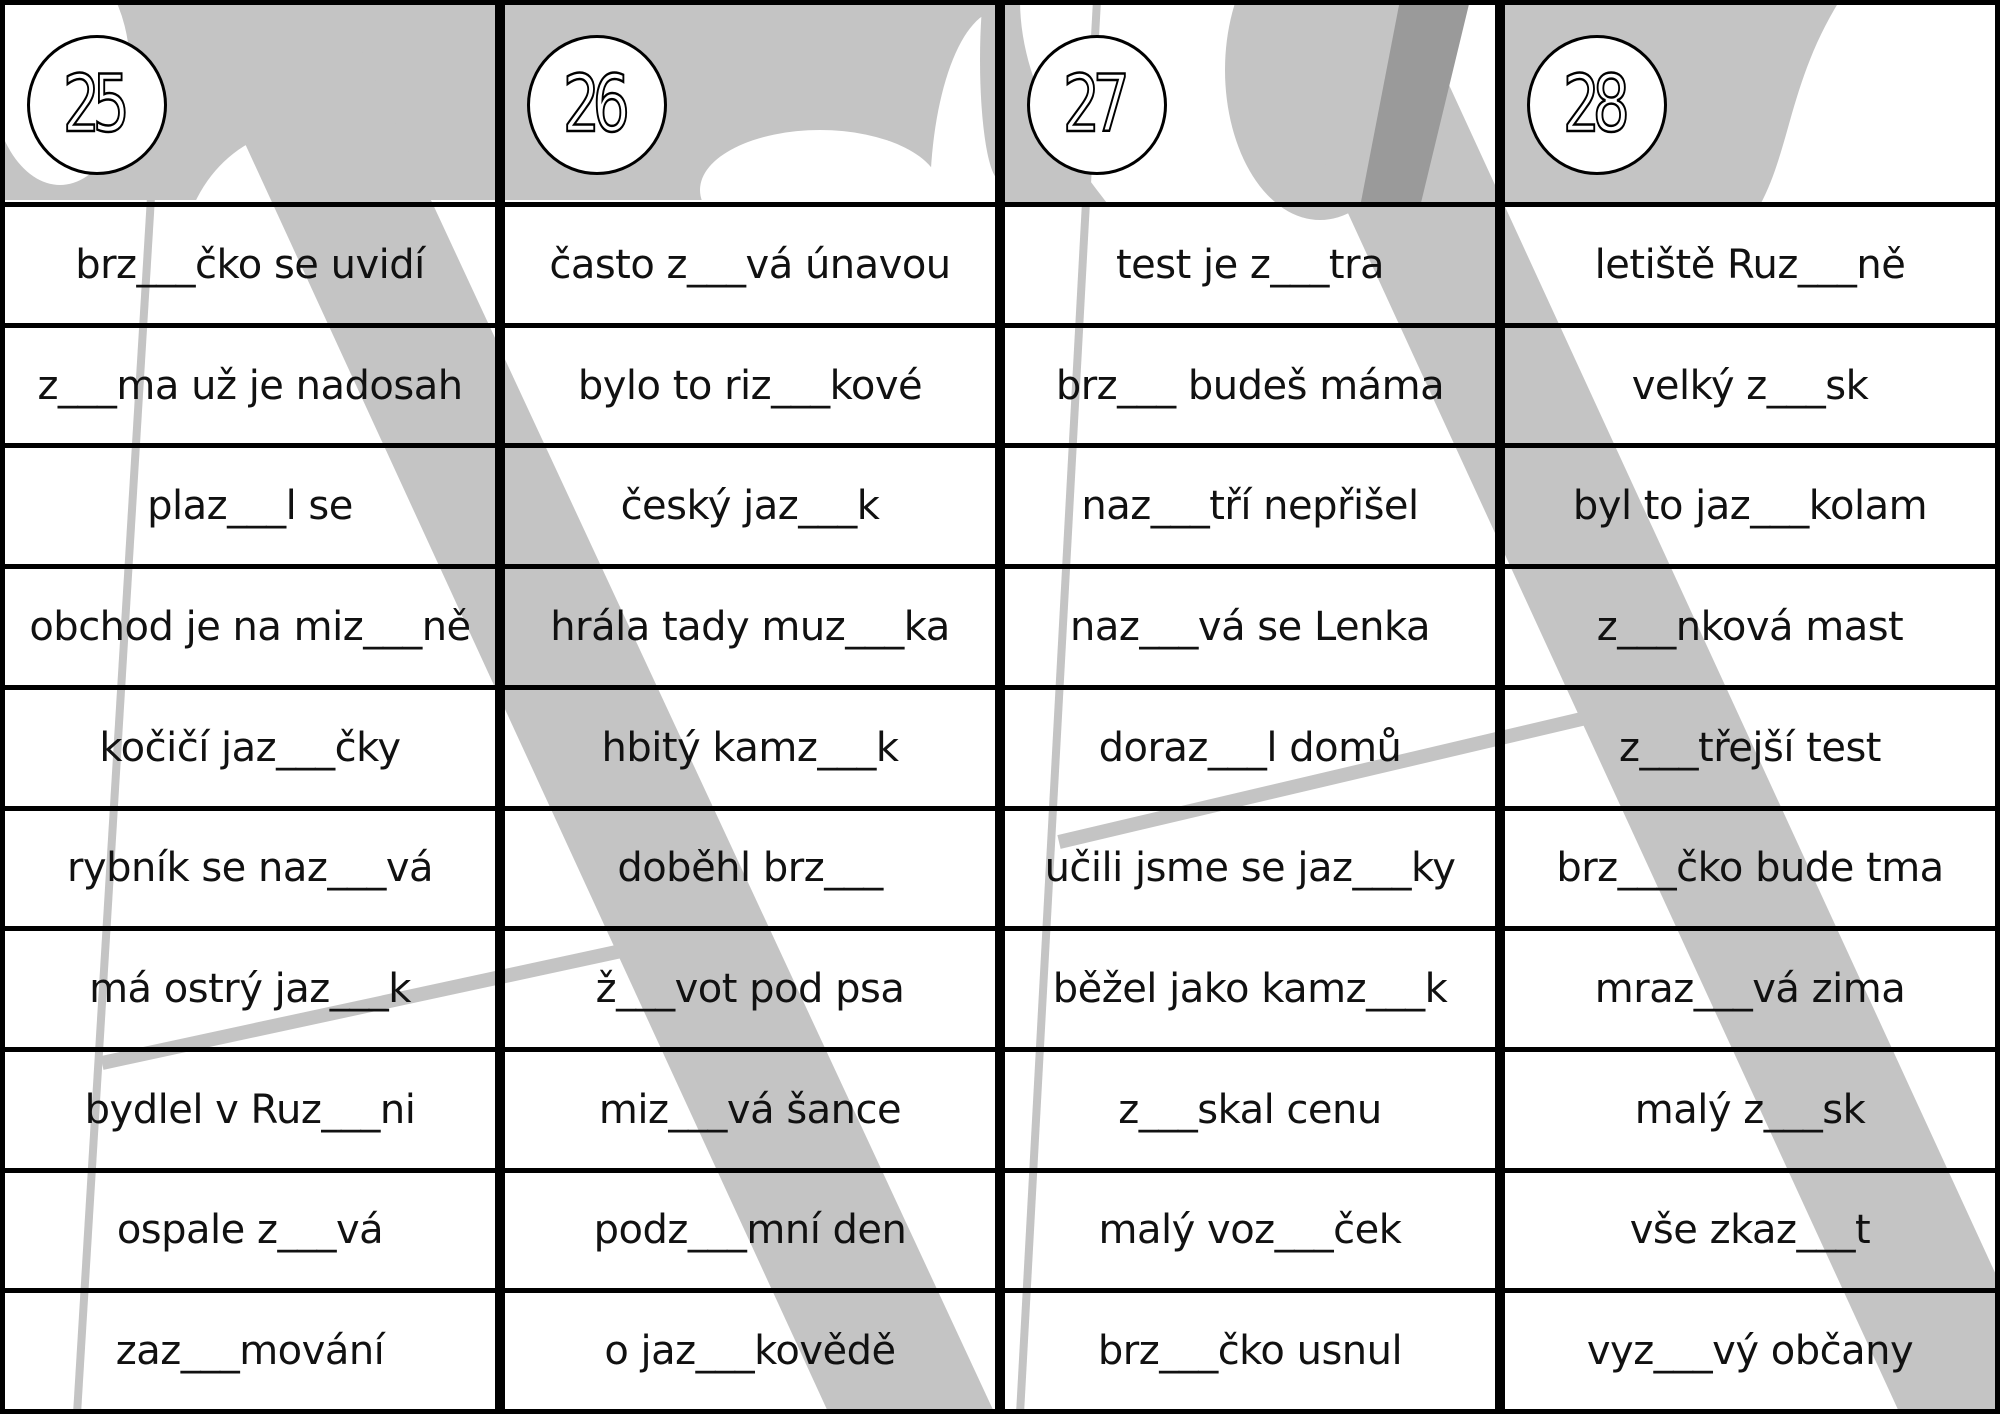 This screenshot has height=1414, width=2000. Describe the element at coordinates (1750, 871) in the screenshot. I see `phrase-cell: brz___čko bude tma` at that location.